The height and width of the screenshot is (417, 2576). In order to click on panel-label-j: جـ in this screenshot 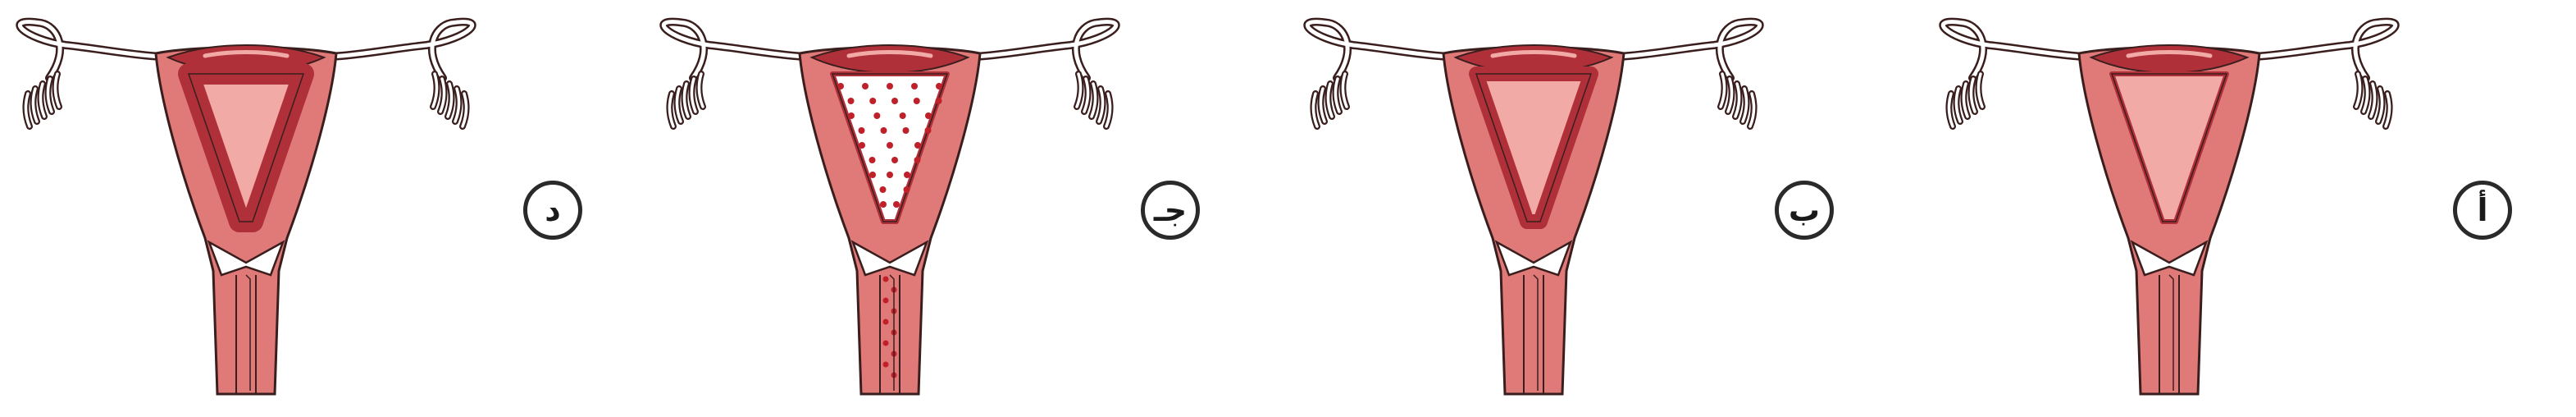, I will do `click(1170, 210)`.